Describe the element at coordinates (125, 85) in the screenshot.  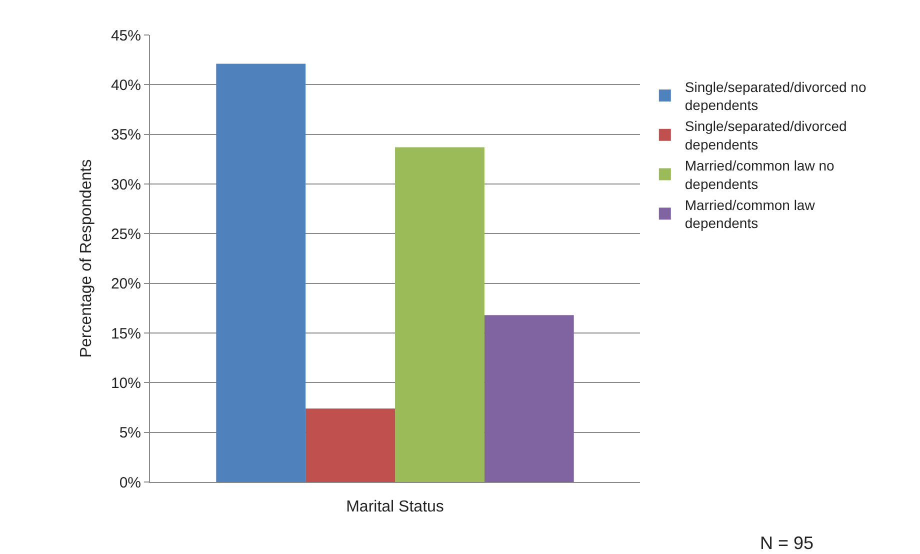
I see `y-tick-label: 40%` at that location.